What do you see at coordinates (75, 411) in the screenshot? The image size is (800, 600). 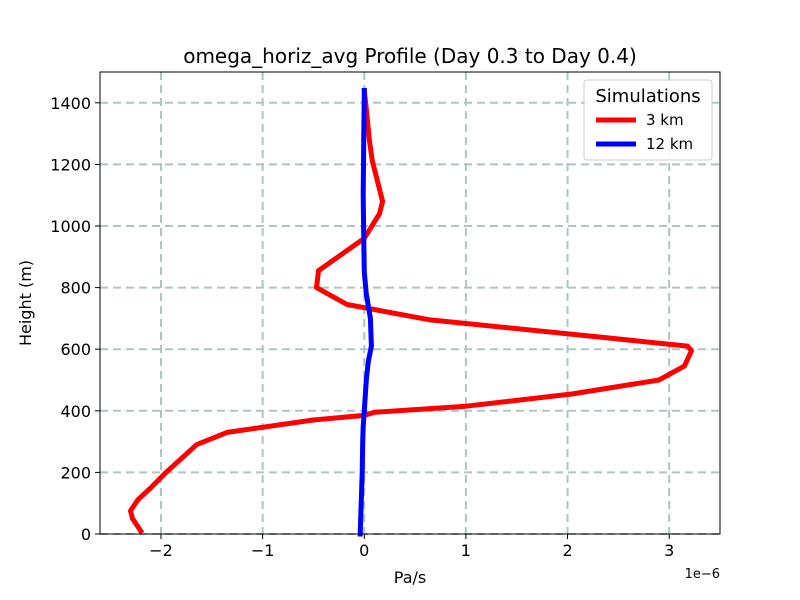 I see `y-tick-label: 400` at bounding box center [75, 411].